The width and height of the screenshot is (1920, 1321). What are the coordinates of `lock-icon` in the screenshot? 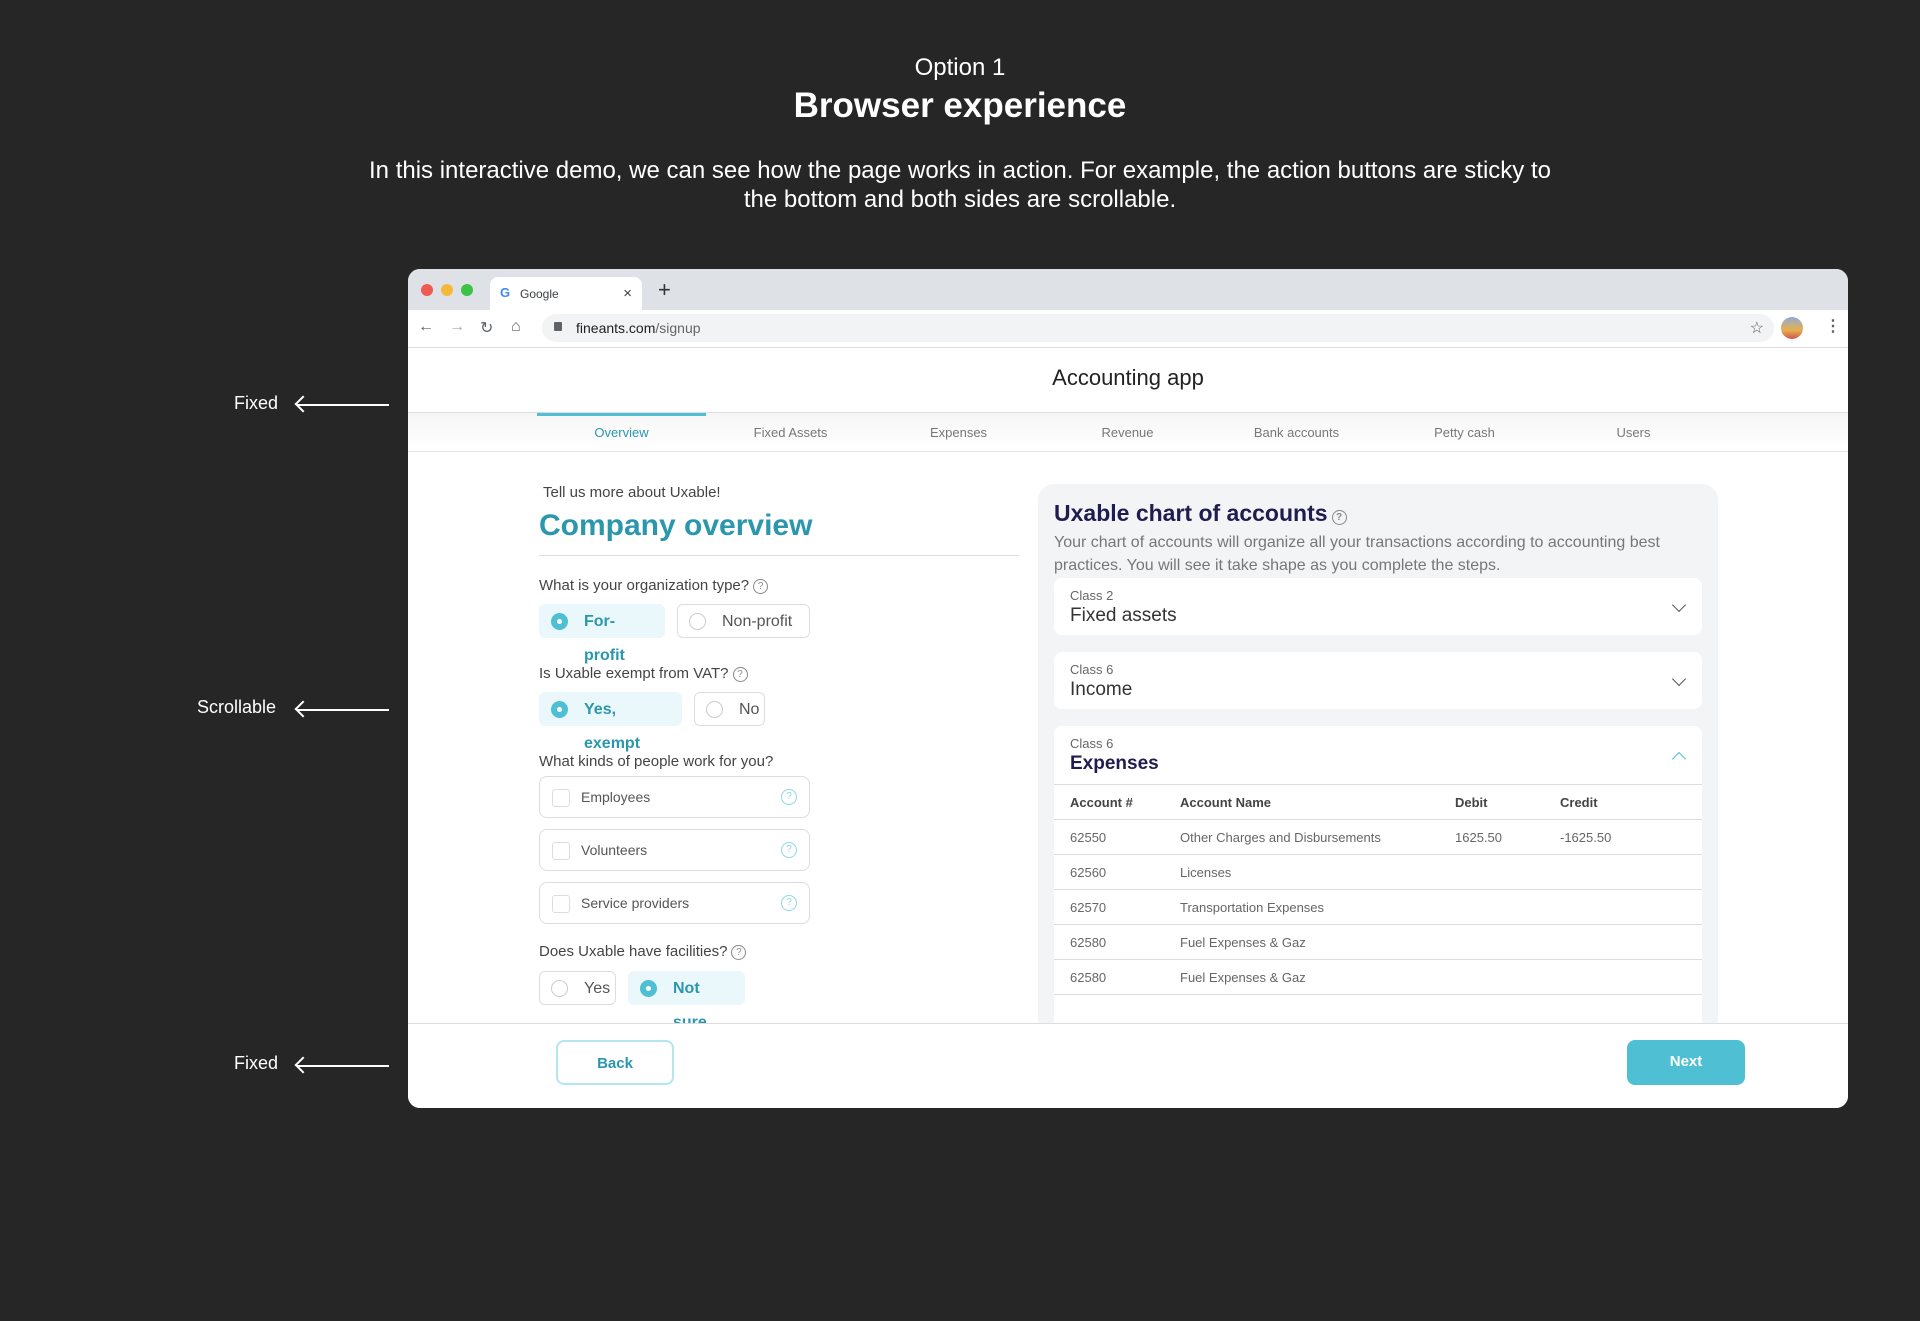 It's located at (558, 326).